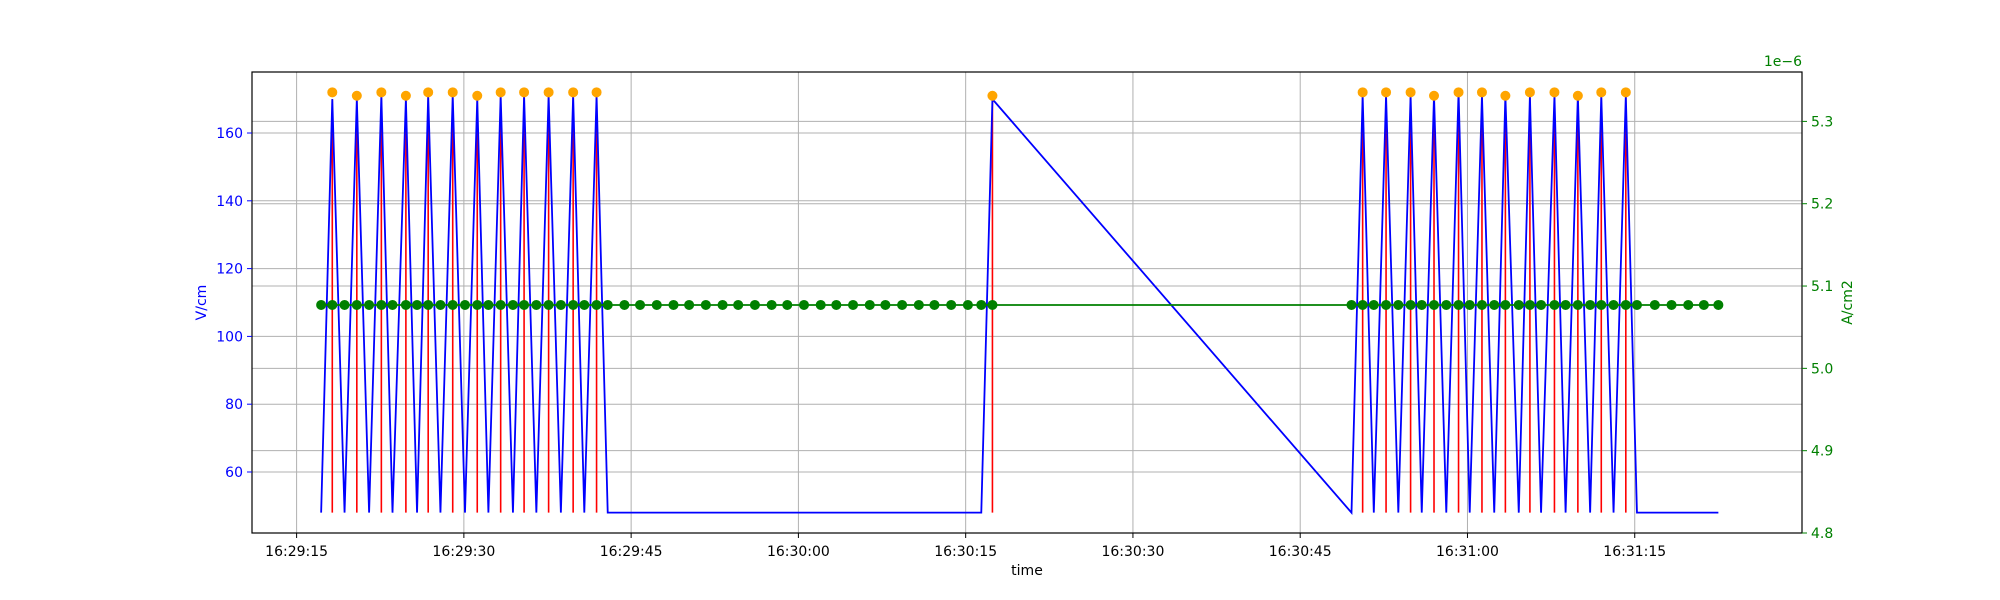 This screenshot has width=2000, height=600. Describe the element at coordinates (1300, 552) in the screenshot. I see `x-tick-label: 16:30:45` at that location.